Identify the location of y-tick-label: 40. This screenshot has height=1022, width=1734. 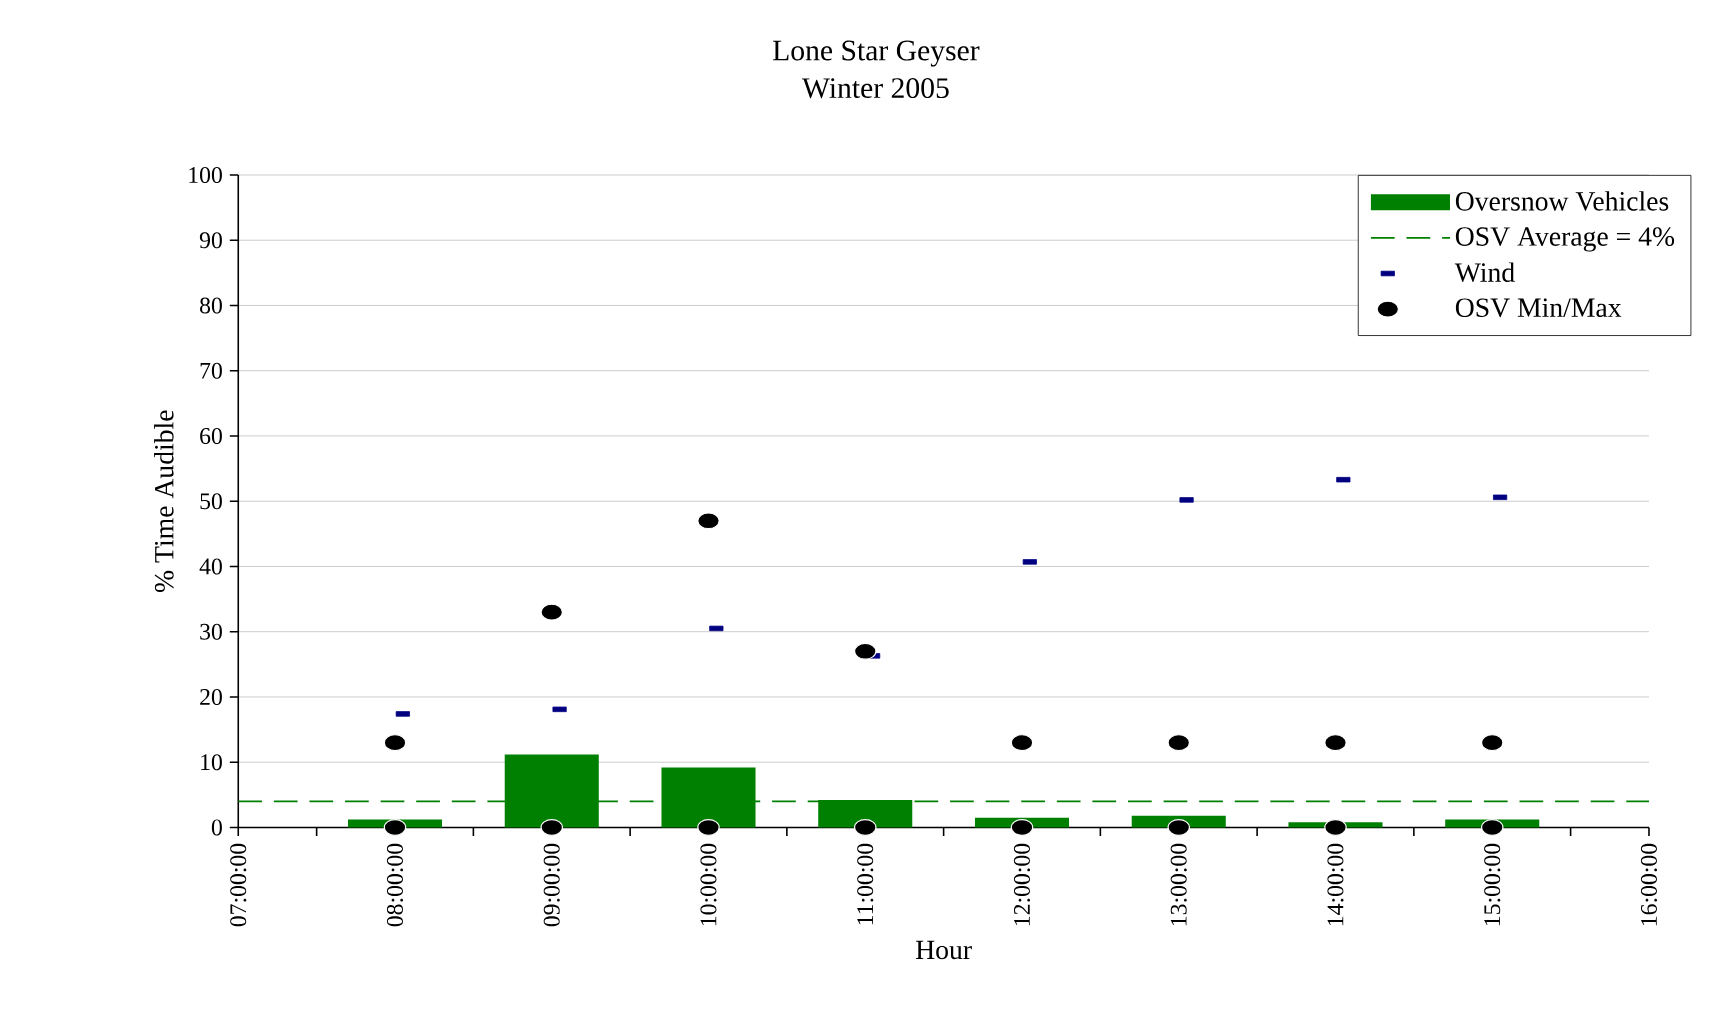
(210, 566).